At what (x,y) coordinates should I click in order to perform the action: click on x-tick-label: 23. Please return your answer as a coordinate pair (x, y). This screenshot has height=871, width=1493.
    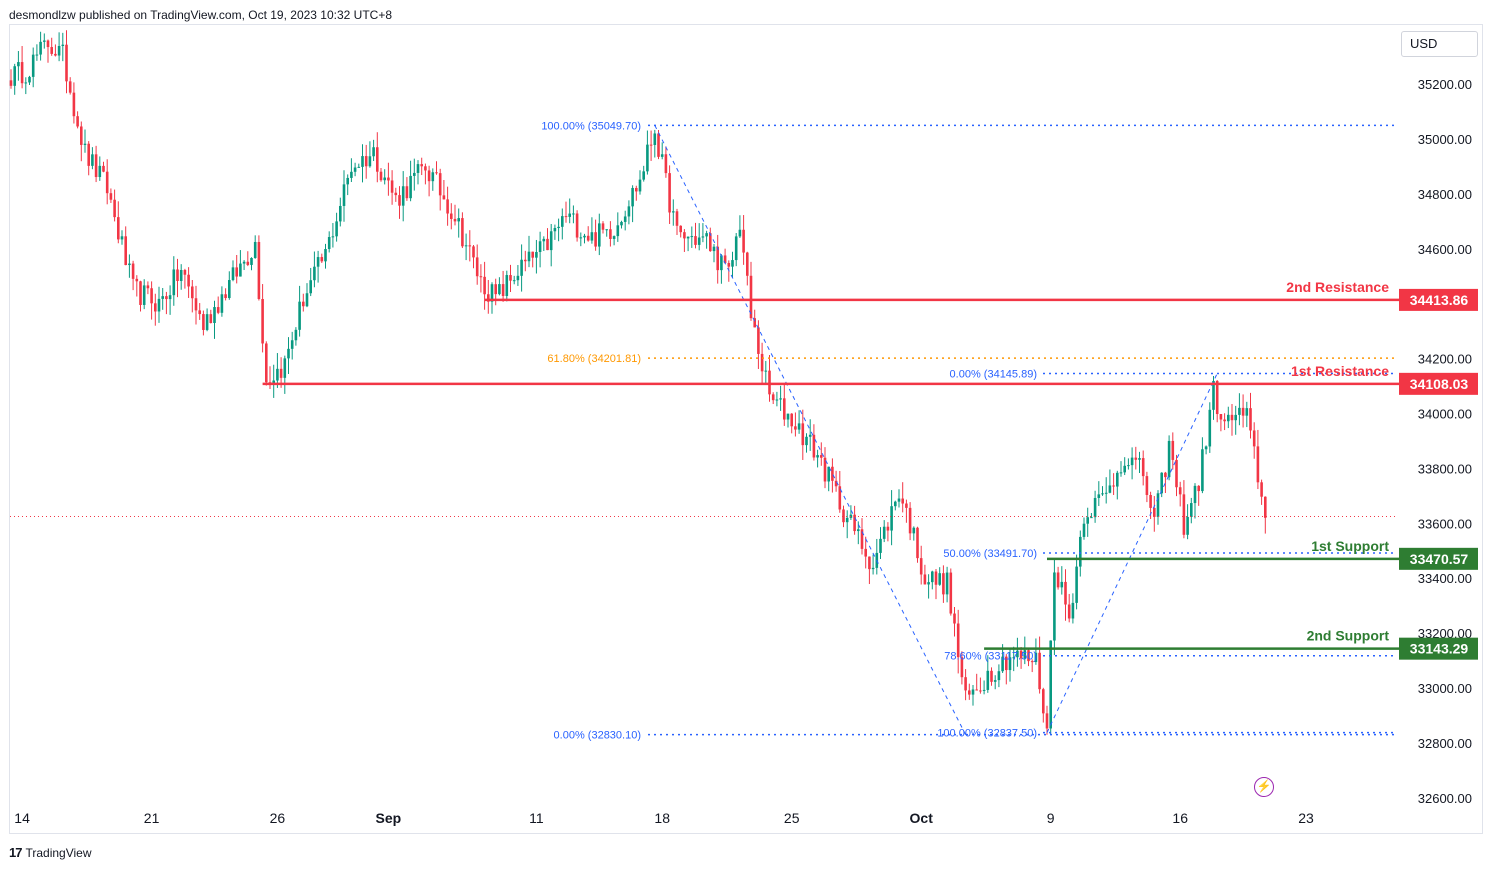
    Looking at the image, I should click on (1306, 818).